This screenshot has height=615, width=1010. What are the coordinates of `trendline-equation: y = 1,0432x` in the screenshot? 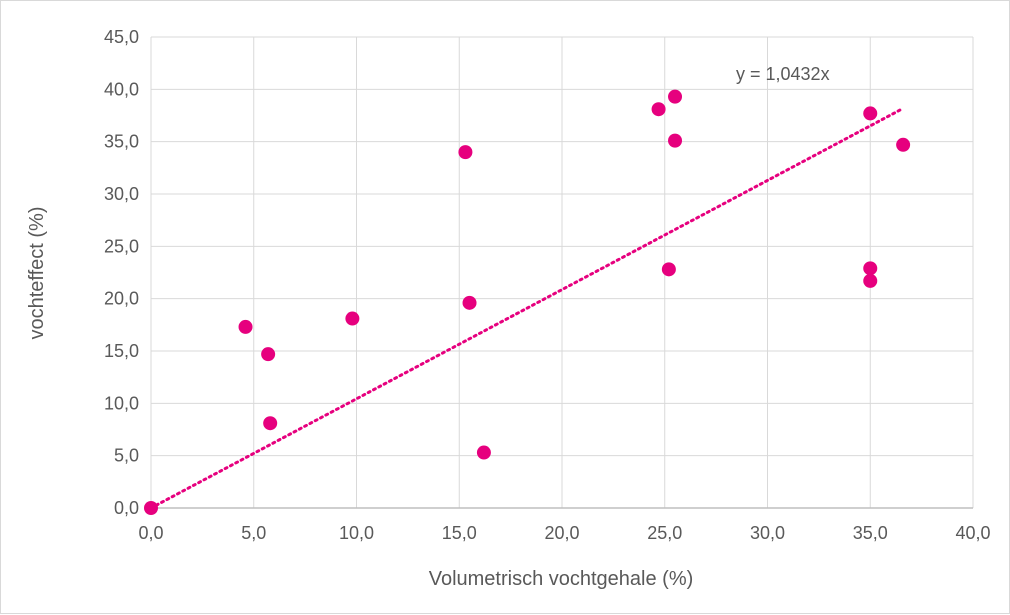 It's located at (783, 74).